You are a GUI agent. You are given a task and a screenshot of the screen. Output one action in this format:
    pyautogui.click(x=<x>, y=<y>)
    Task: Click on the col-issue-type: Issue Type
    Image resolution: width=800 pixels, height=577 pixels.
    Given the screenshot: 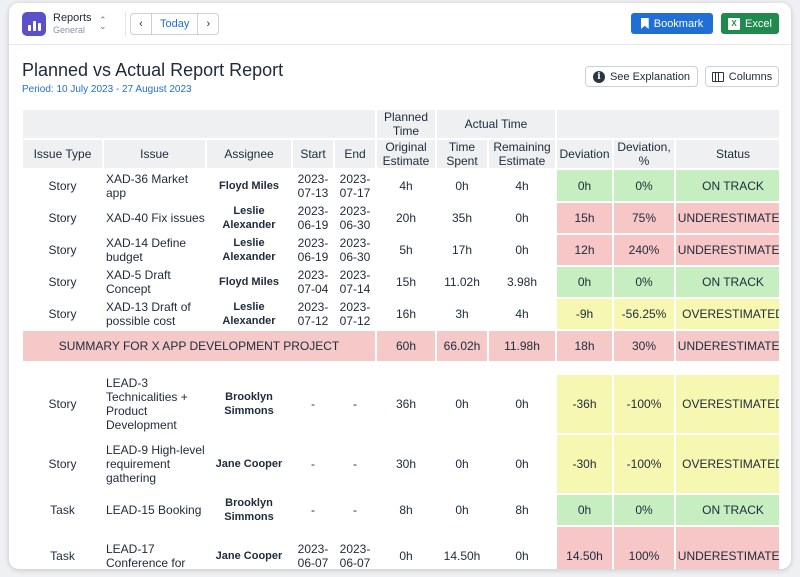 What is the action you would take?
    pyautogui.click(x=62, y=154)
    